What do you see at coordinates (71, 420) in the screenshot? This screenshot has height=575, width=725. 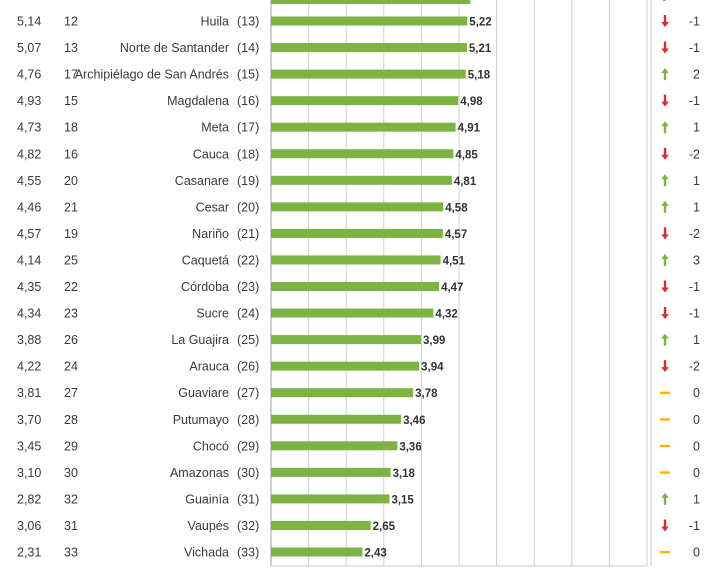 I see `previous-rank: 28` at bounding box center [71, 420].